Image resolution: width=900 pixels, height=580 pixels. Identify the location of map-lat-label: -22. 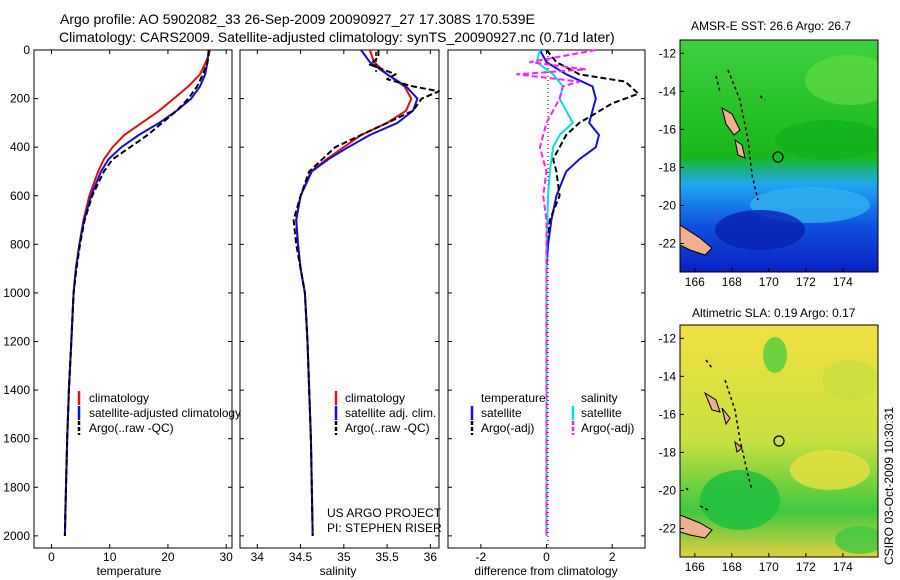
(668, 528).